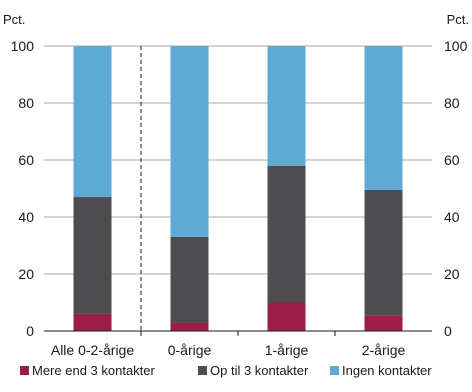 The height and width of the screenshot is (392, 472). Describe the element at coordinates (14, 19) in the screenshot. I see `y-axis-unit-left: Pct.` at that location.